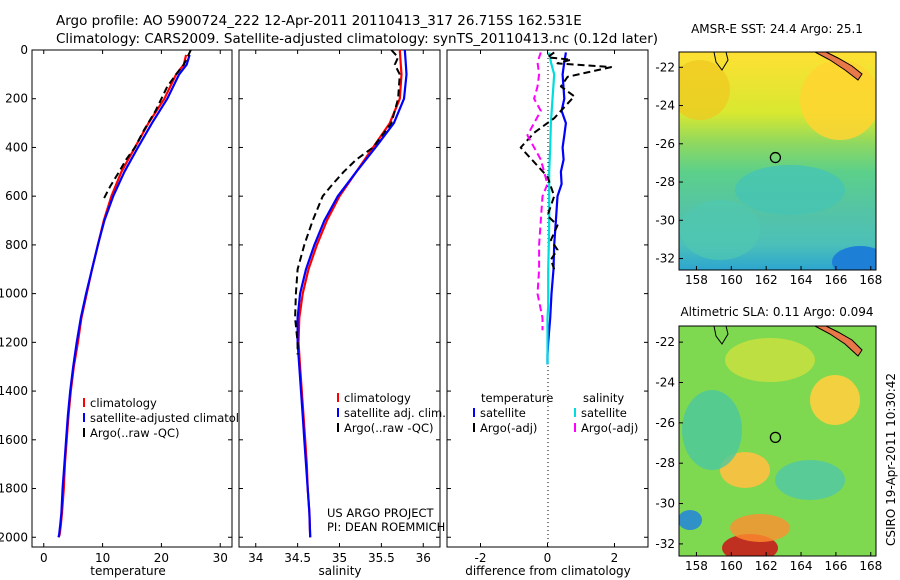 This screenshot has width=900, height=580. Describe the element at coordinates (127, 571) in the screenshot. I see `temperature-xlabel: temperature` at that location.